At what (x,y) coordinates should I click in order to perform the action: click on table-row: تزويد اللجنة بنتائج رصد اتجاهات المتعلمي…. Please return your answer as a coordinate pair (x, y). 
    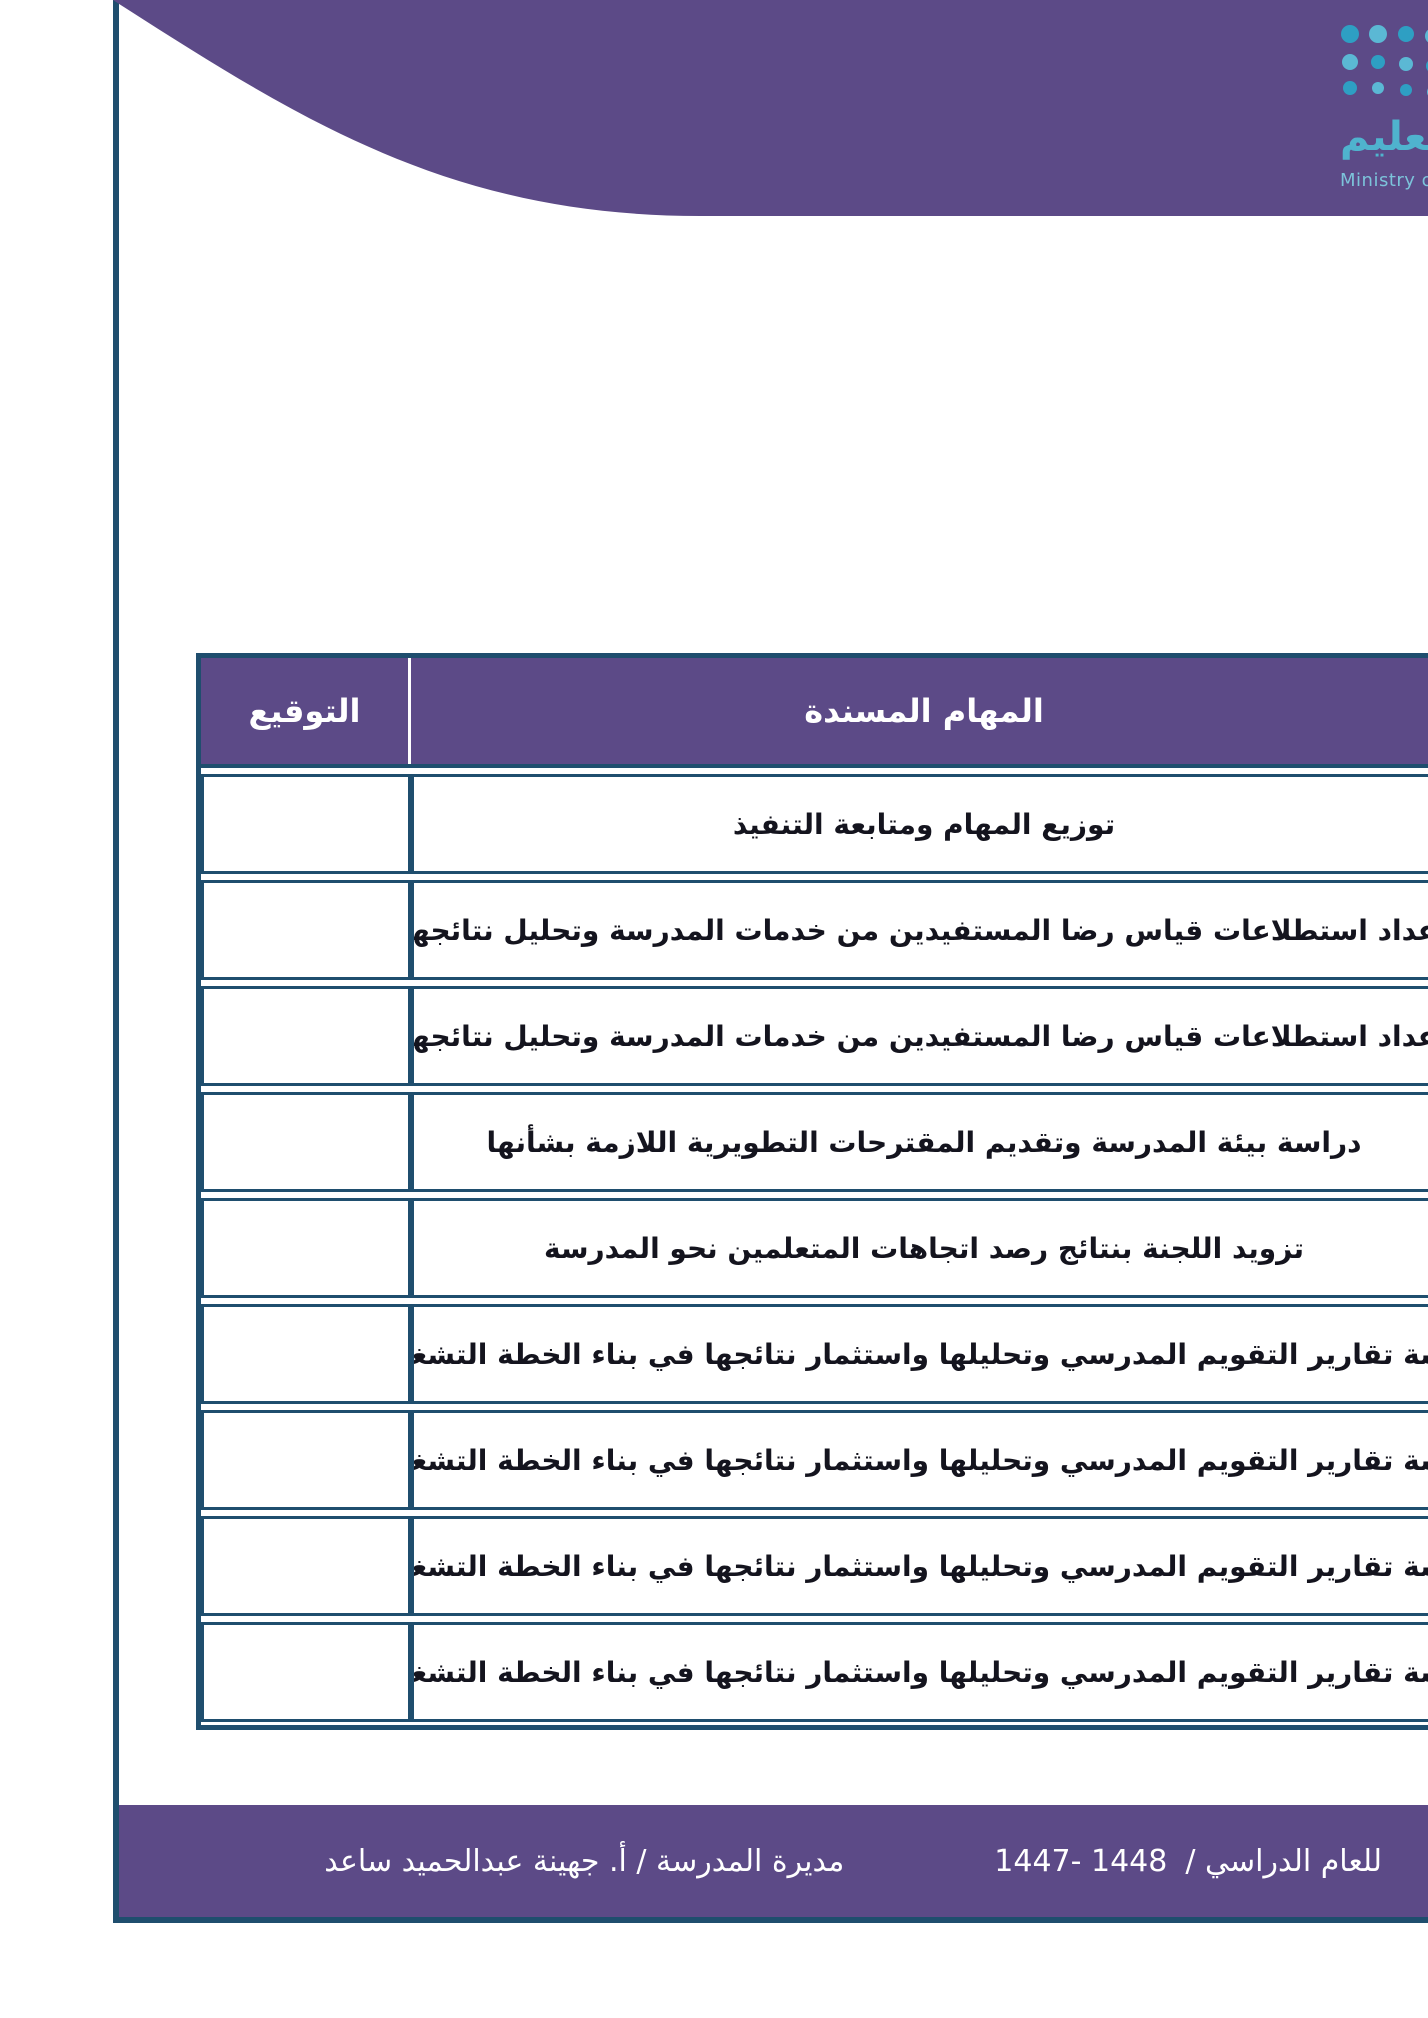
    Looking at the image, I should click on (814, 1248).